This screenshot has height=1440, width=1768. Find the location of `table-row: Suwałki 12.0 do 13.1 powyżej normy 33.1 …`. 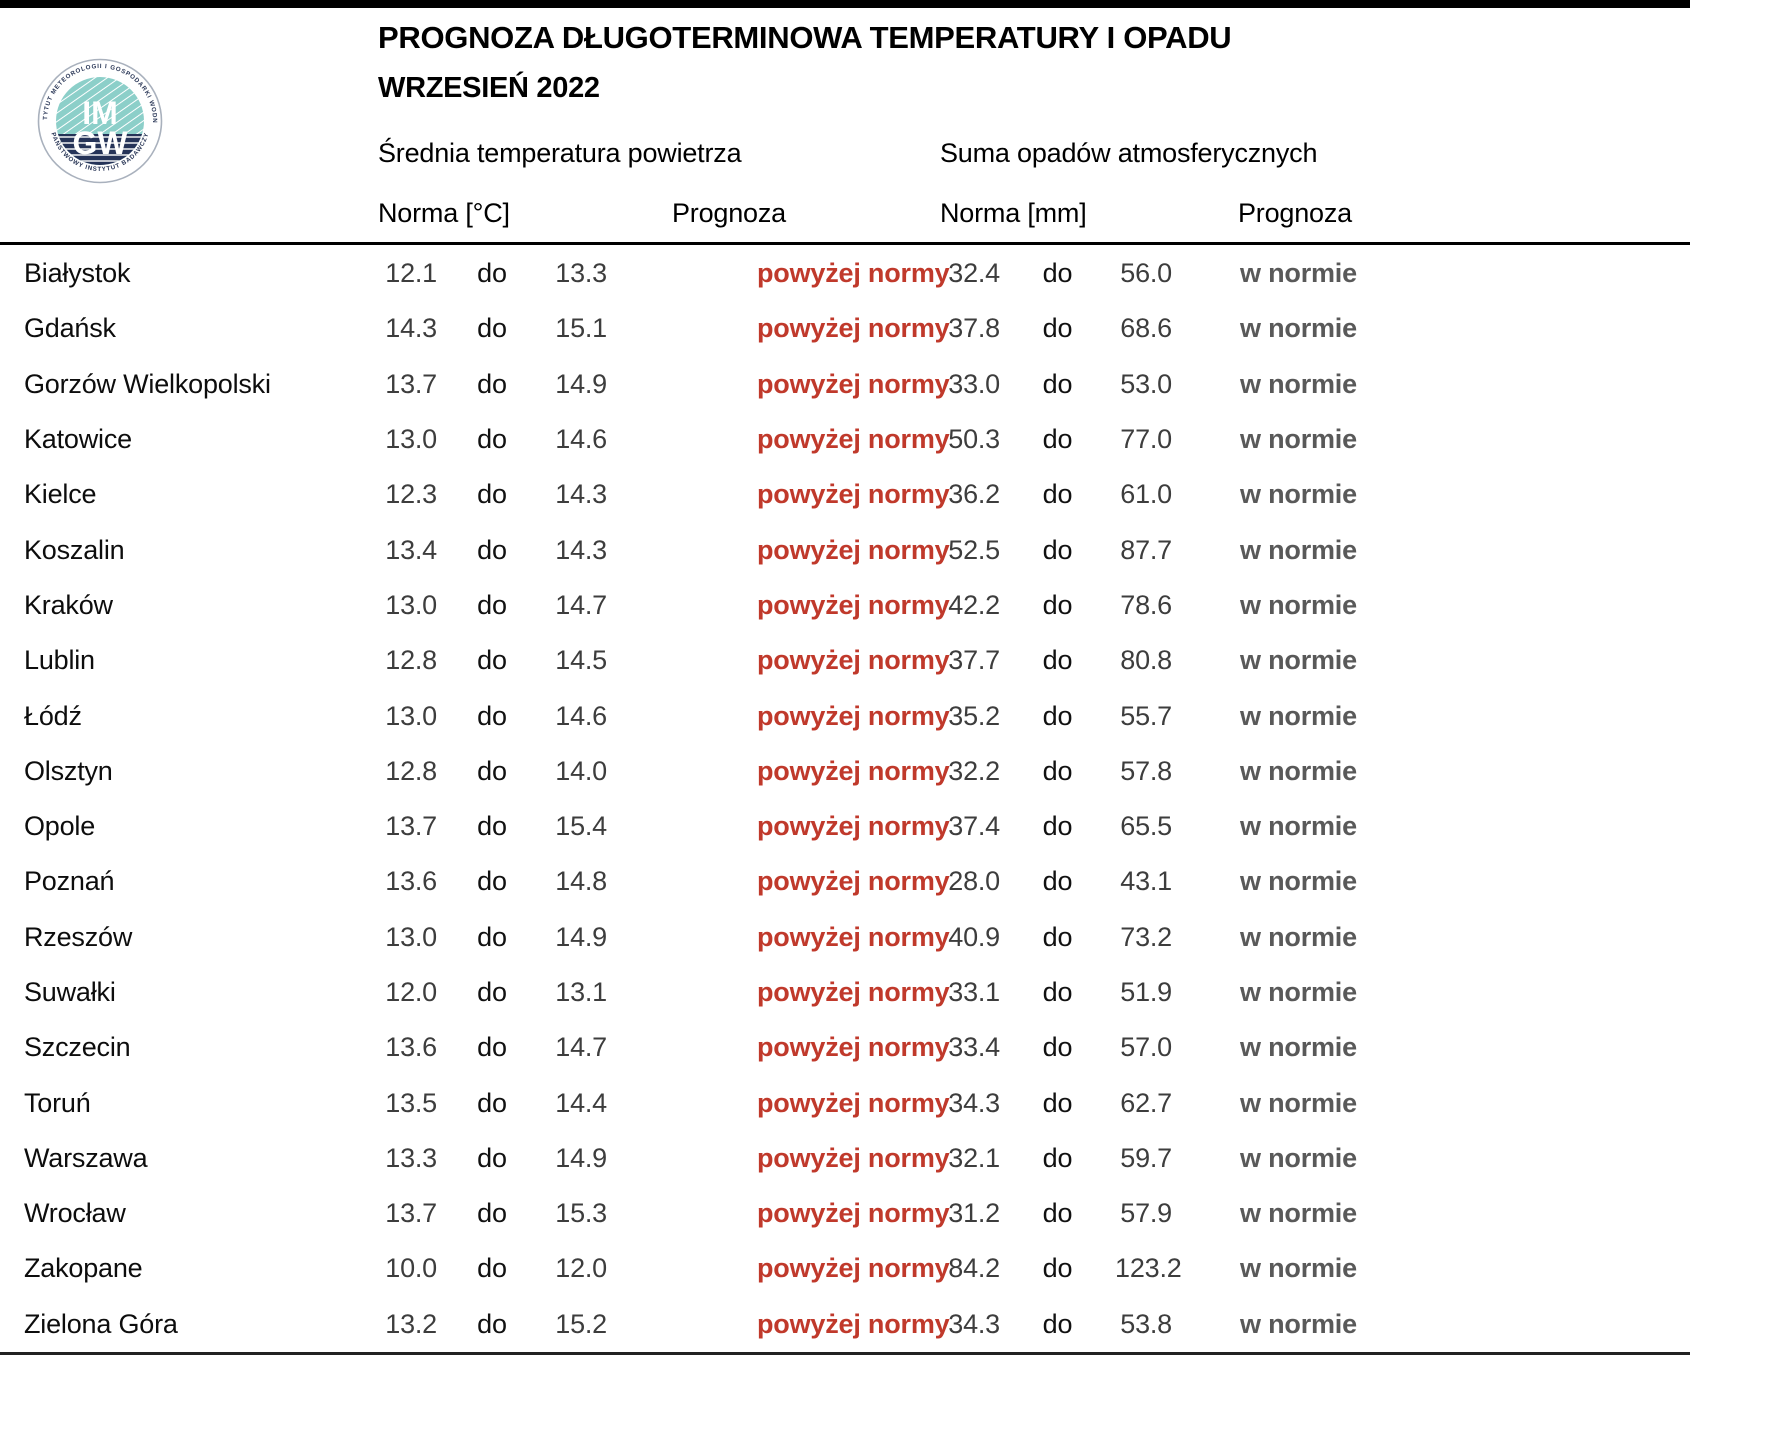

table-row: Suwałki 12.0 do 13.1 powyżej normy 33.1 … is located at coordinates (884, 992).